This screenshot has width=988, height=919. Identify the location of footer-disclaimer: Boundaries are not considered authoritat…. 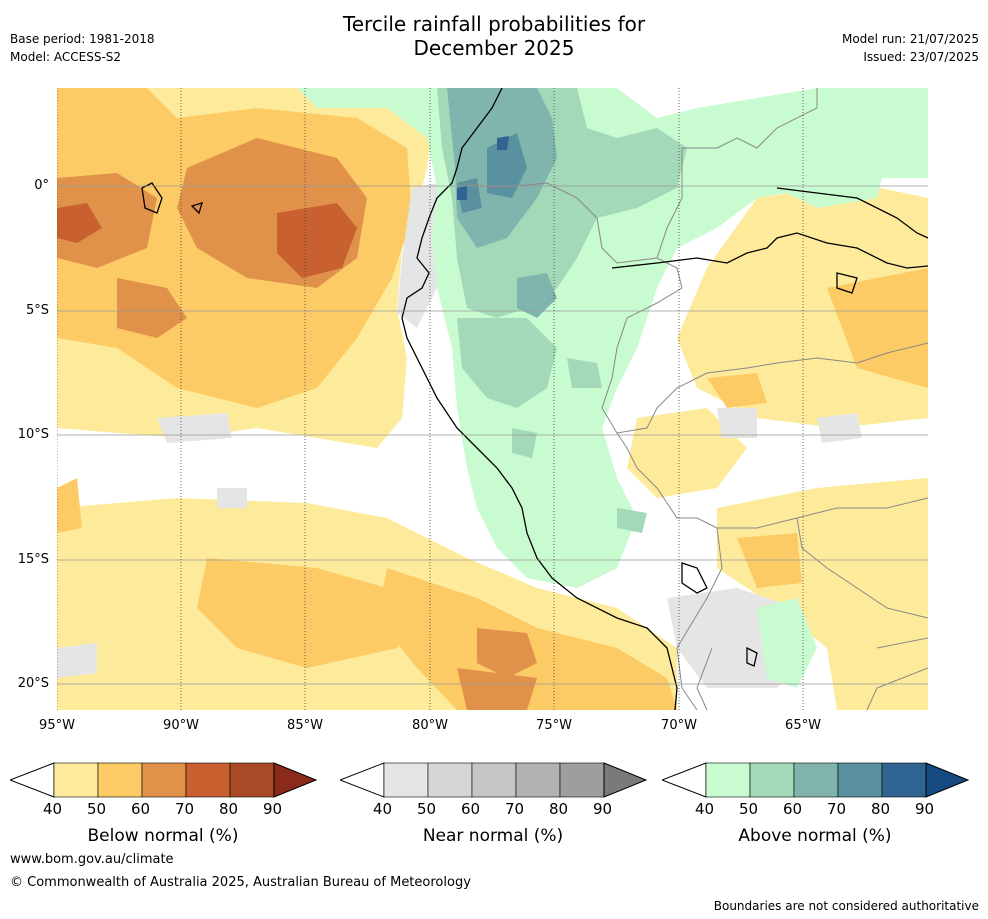
(846, 906).